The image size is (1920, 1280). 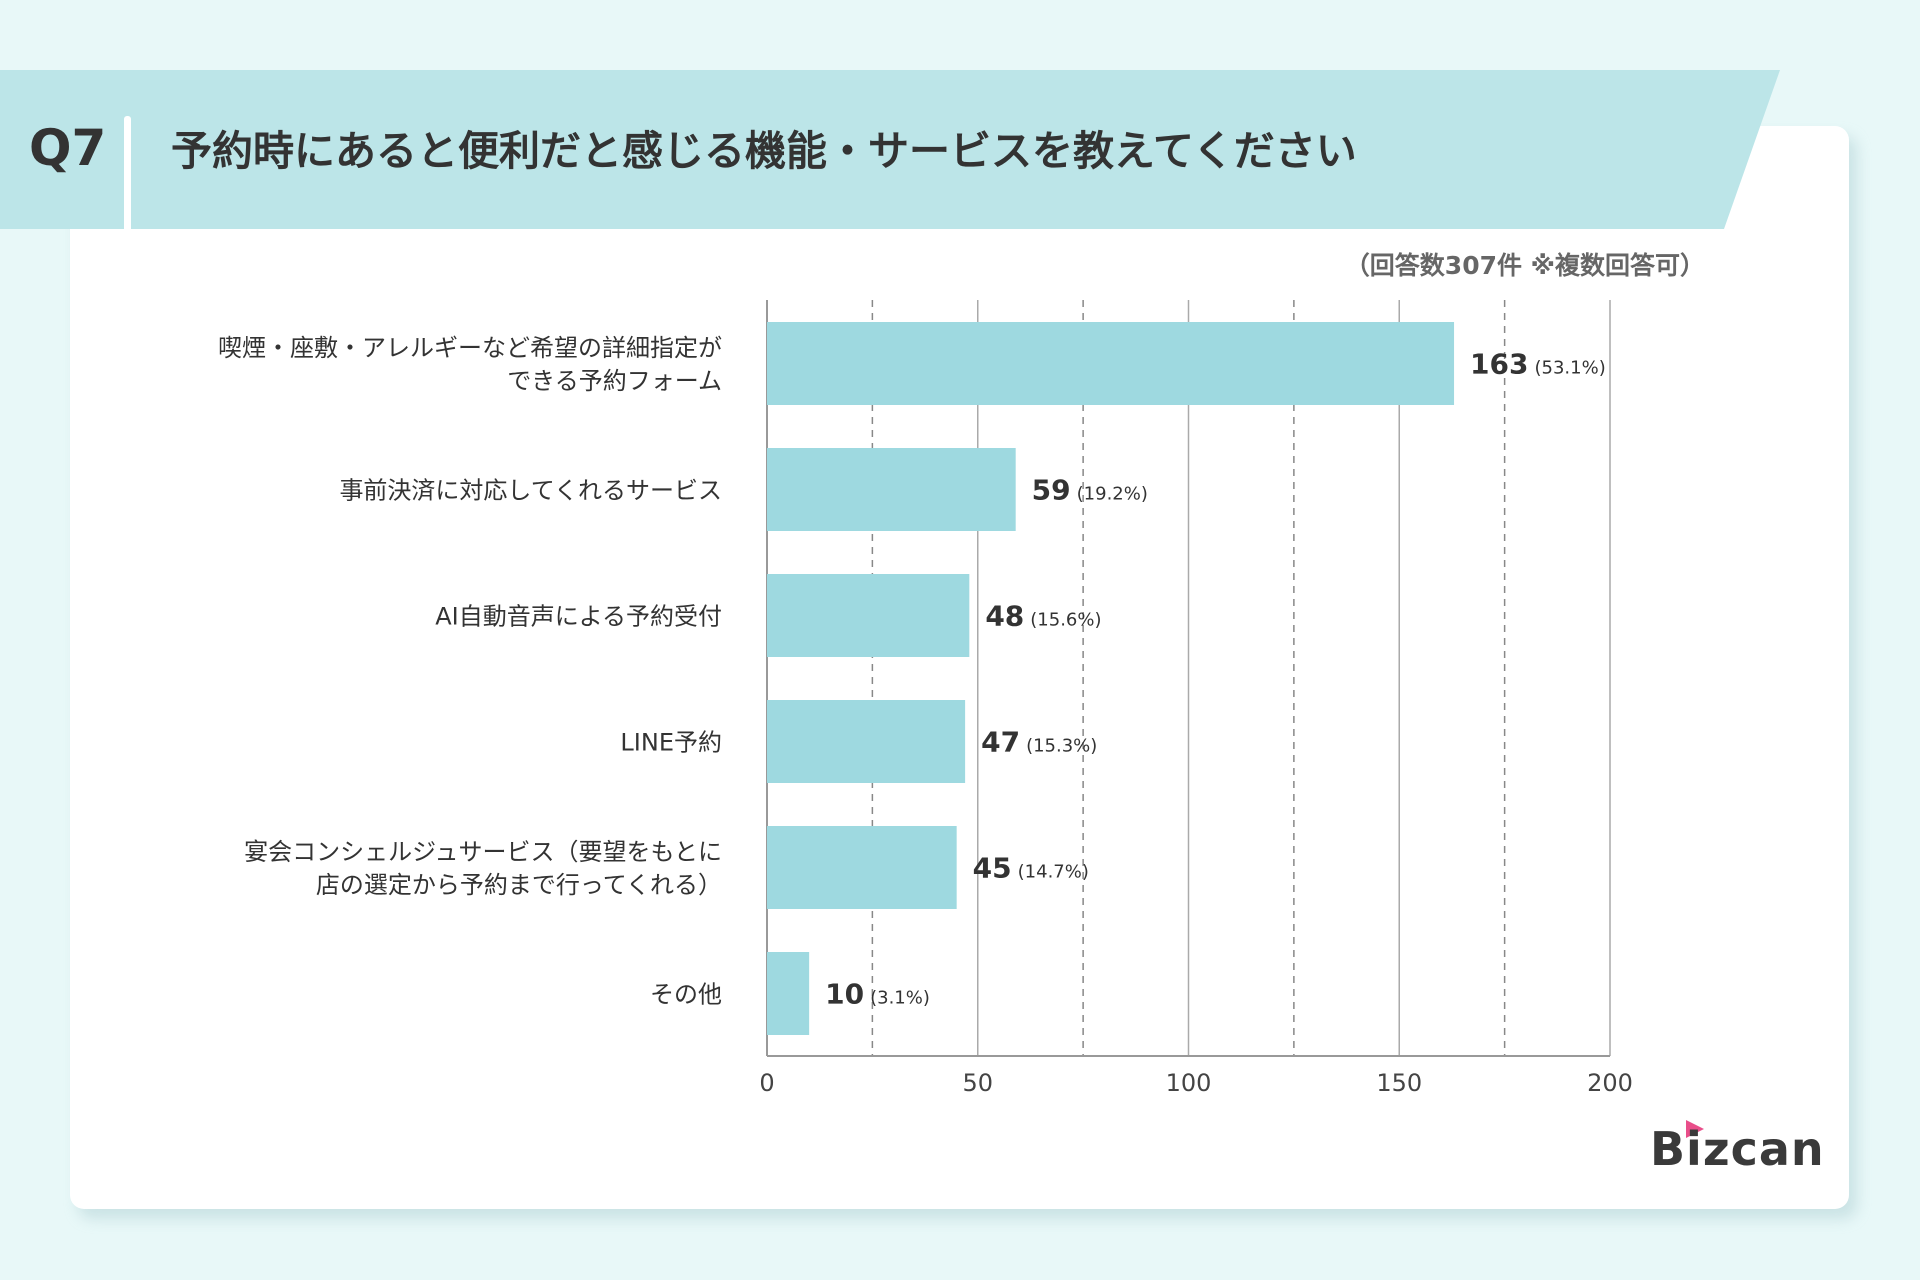 What do you see at coordinates (1189, 1083) in the screenshot?
I see `x-tick-label: 100` at bounding box center [1189, 1083].